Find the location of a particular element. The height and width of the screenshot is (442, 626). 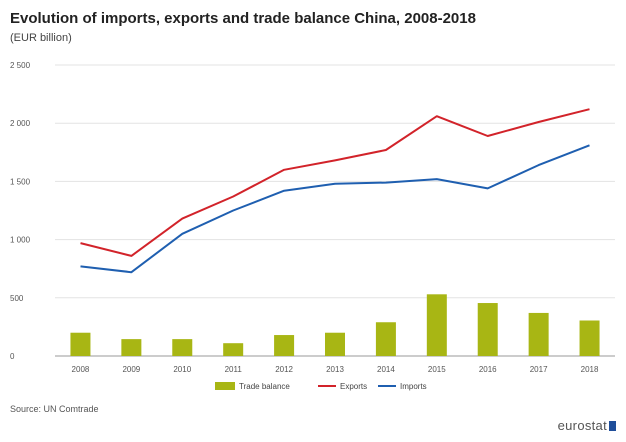

legend-label-exports: Exports is located at coordinates (353, 386).